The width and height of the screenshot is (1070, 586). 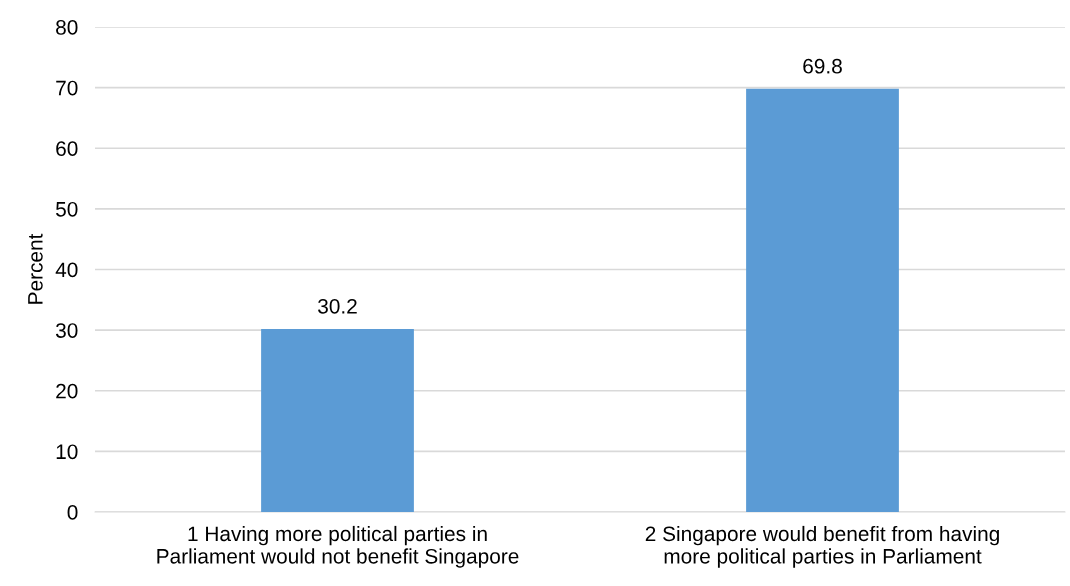 What do you see at coordinates (67, 209) in the screenshot?
I see `y-tick-label: 50` at bounding box center [67, 209].